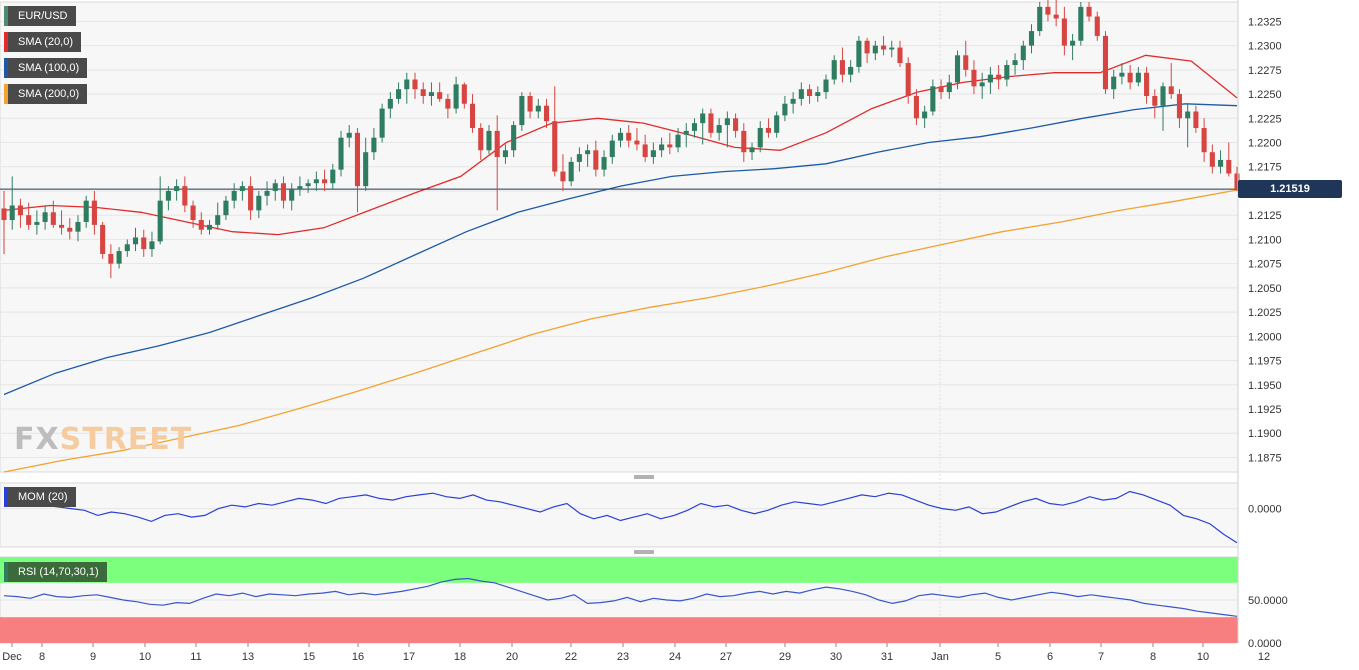 This screenshot has height=670, width=1359. Describe the element at coordinates (40, 497) in the screenshot. I see `mom-indicator-label: MOM (20)` at that location.